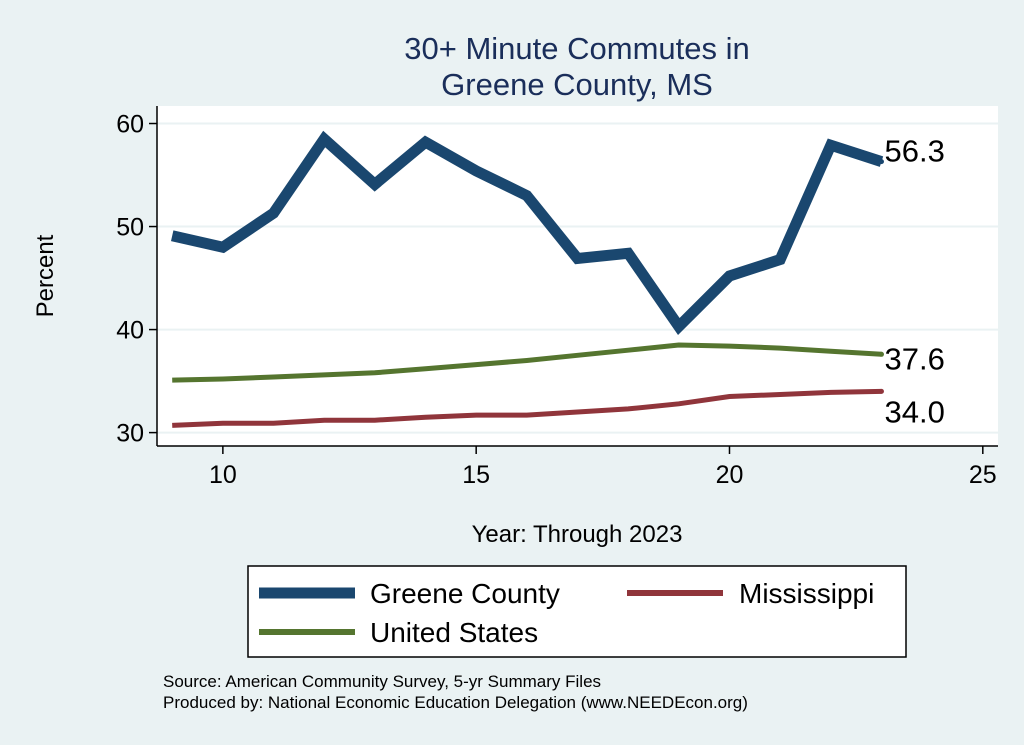 This screenshot has width=1024, height=745. What do you see at coordinates (881, 354) in the screenshot?
I see `series-end-point-united-states` at bounding box center [881, 354].